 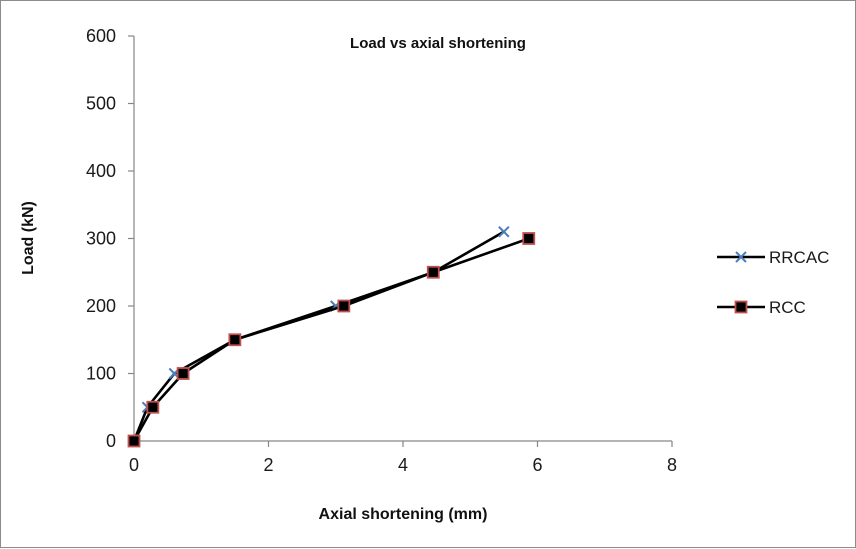 What do you see at coordinates (101, 239) in the screenshot?
I see `y-tick-label: 300` at bounding box center [101, 239].